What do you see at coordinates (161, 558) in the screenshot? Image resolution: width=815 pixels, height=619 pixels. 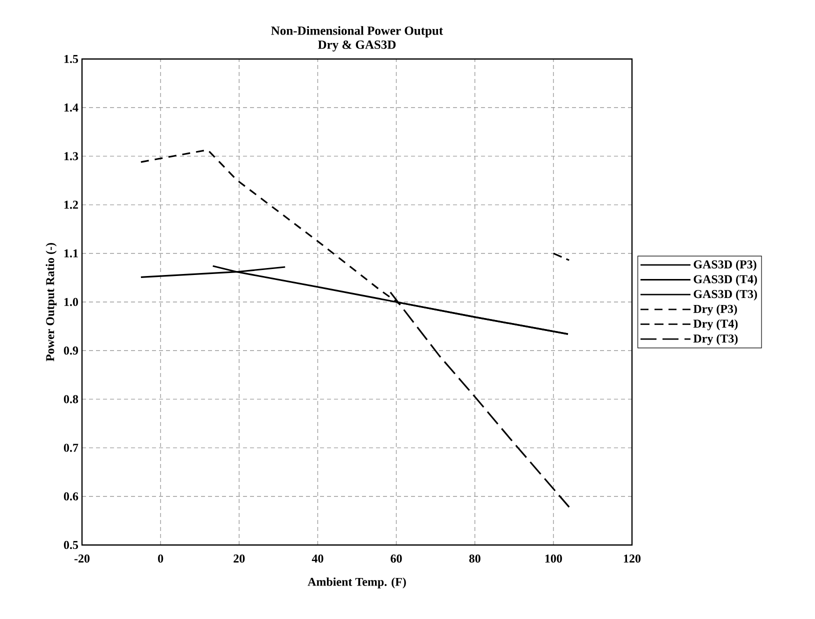 I see `x-tick-label: 0` at bounding box center [161, 558].